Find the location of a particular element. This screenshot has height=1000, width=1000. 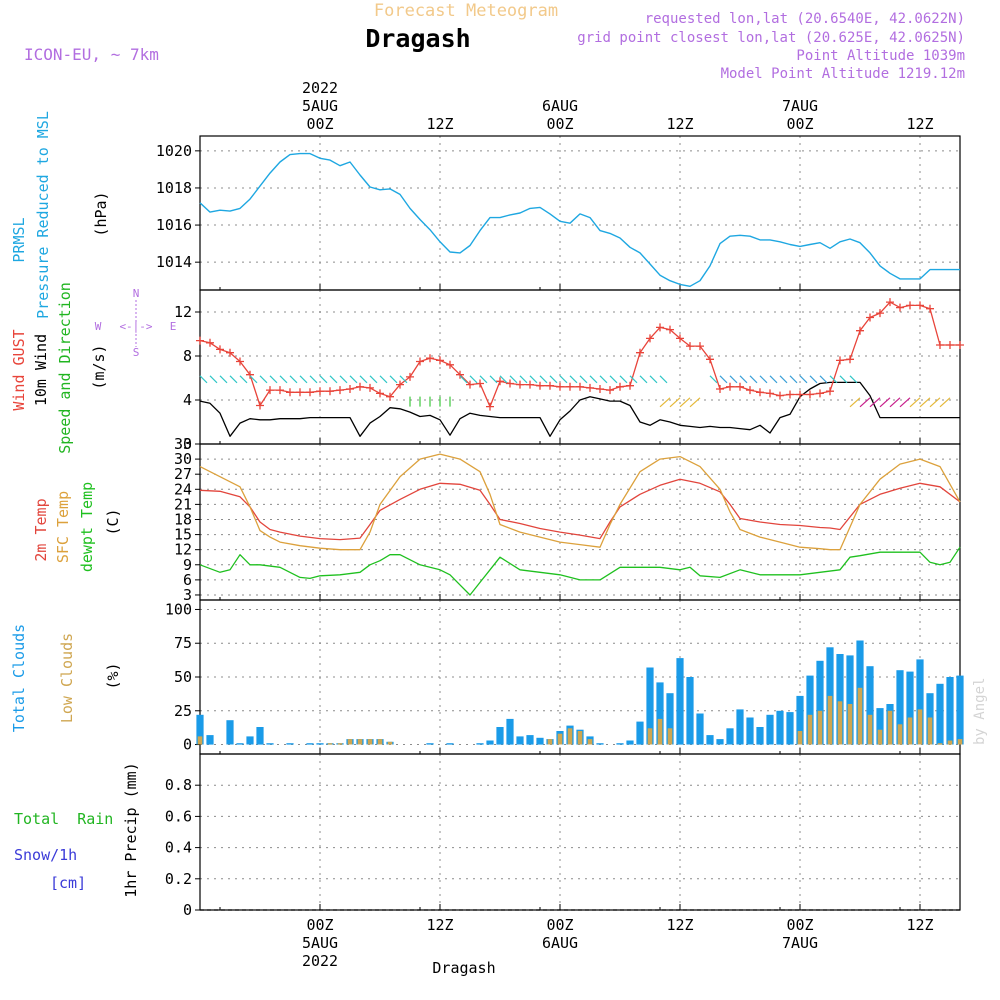

y-tick-label: 1014 is located at coordinates (174, 262).